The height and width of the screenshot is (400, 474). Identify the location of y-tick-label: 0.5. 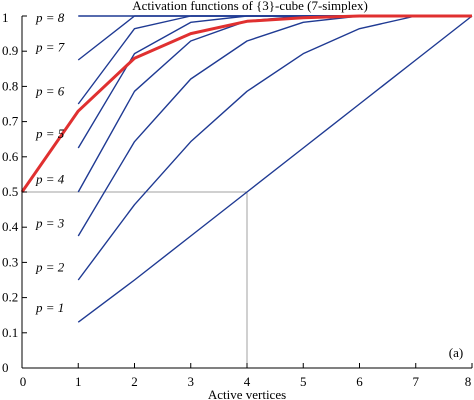
(10, 191).